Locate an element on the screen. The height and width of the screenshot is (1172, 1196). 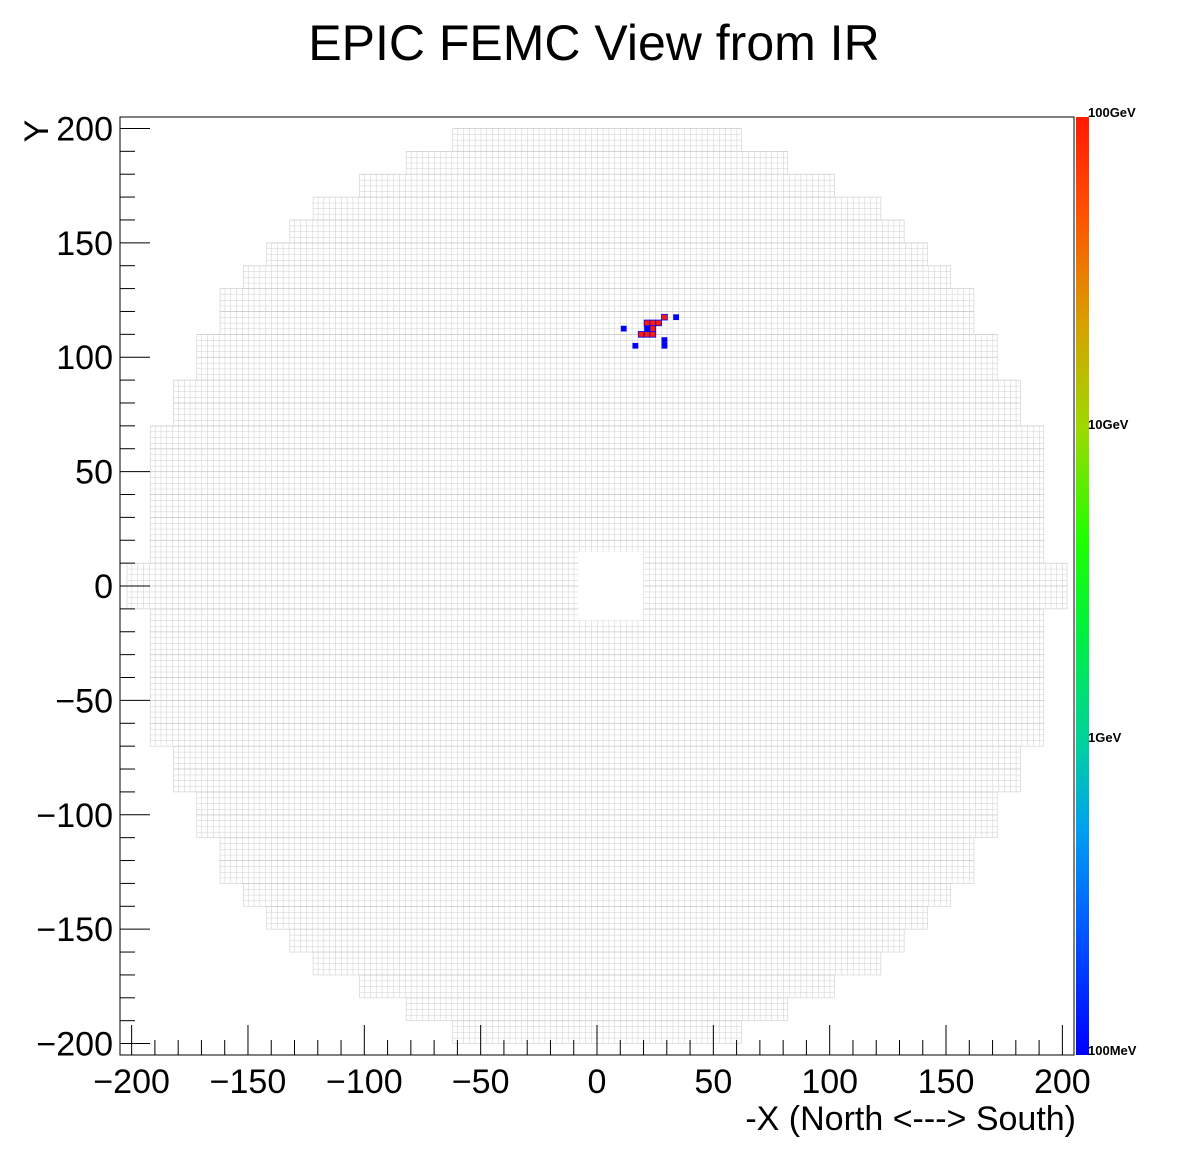
colorbar-labels: 100GeV 10GeV 1GeV 100MeV is located at coordinates (1112, 581).